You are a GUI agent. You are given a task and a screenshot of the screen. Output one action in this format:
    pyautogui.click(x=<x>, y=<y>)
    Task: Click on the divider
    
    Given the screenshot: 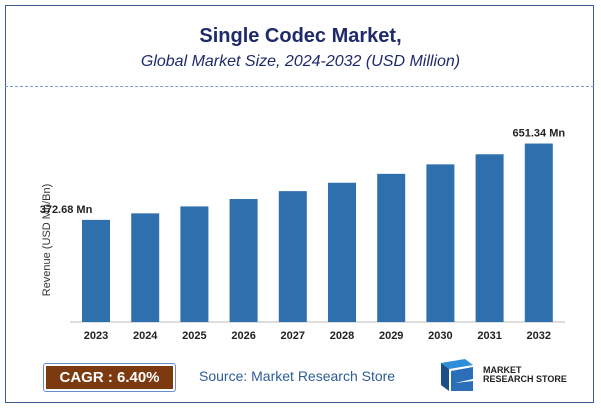 What is the action you would take?
    pyautogui.click(x=299, y=86)
    